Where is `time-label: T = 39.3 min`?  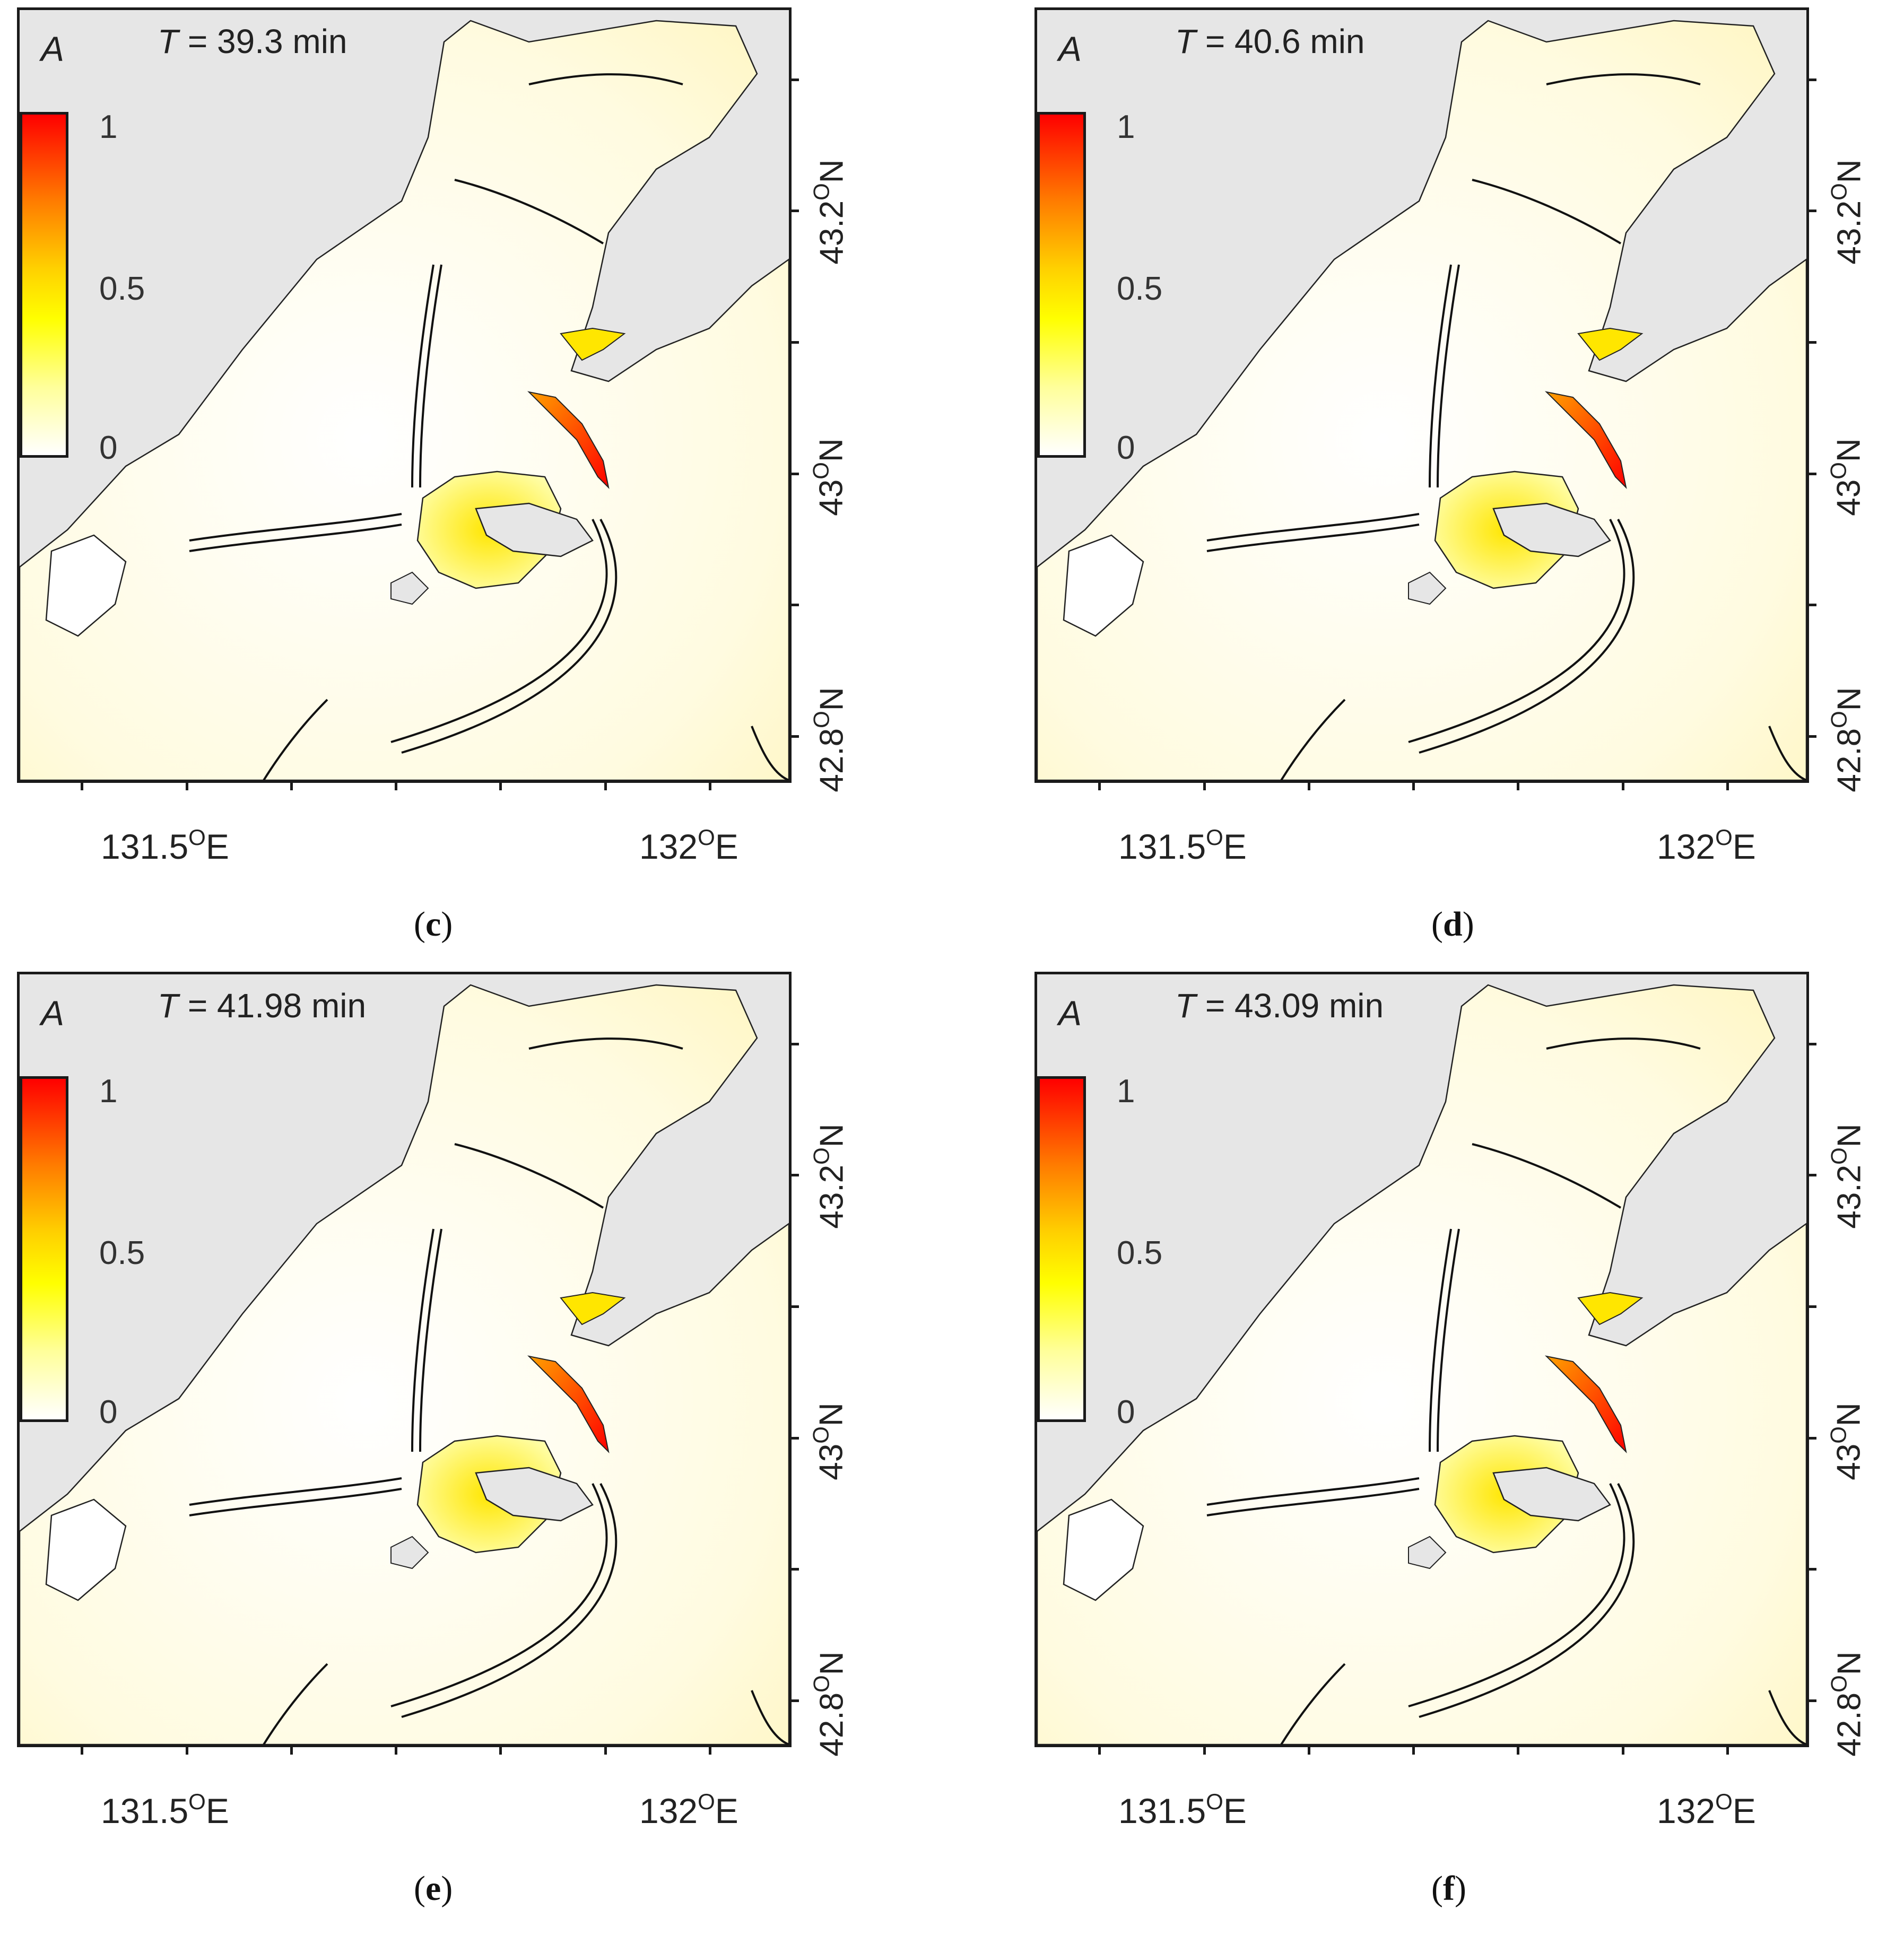 time-label: T = 39.3 min is located at coordinates (252, 41).